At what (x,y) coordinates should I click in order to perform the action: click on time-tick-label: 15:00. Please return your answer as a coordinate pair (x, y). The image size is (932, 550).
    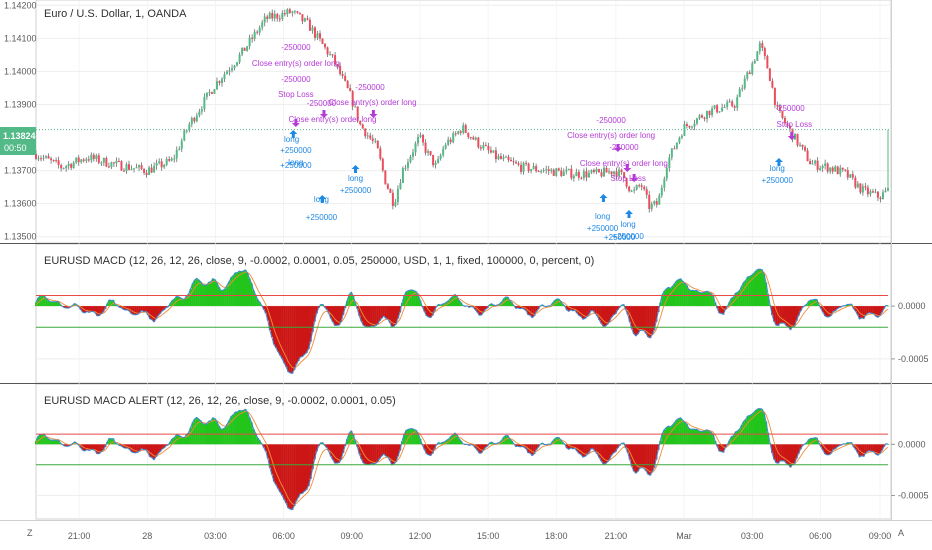
    Looking at the image, I should click on (488, 536).